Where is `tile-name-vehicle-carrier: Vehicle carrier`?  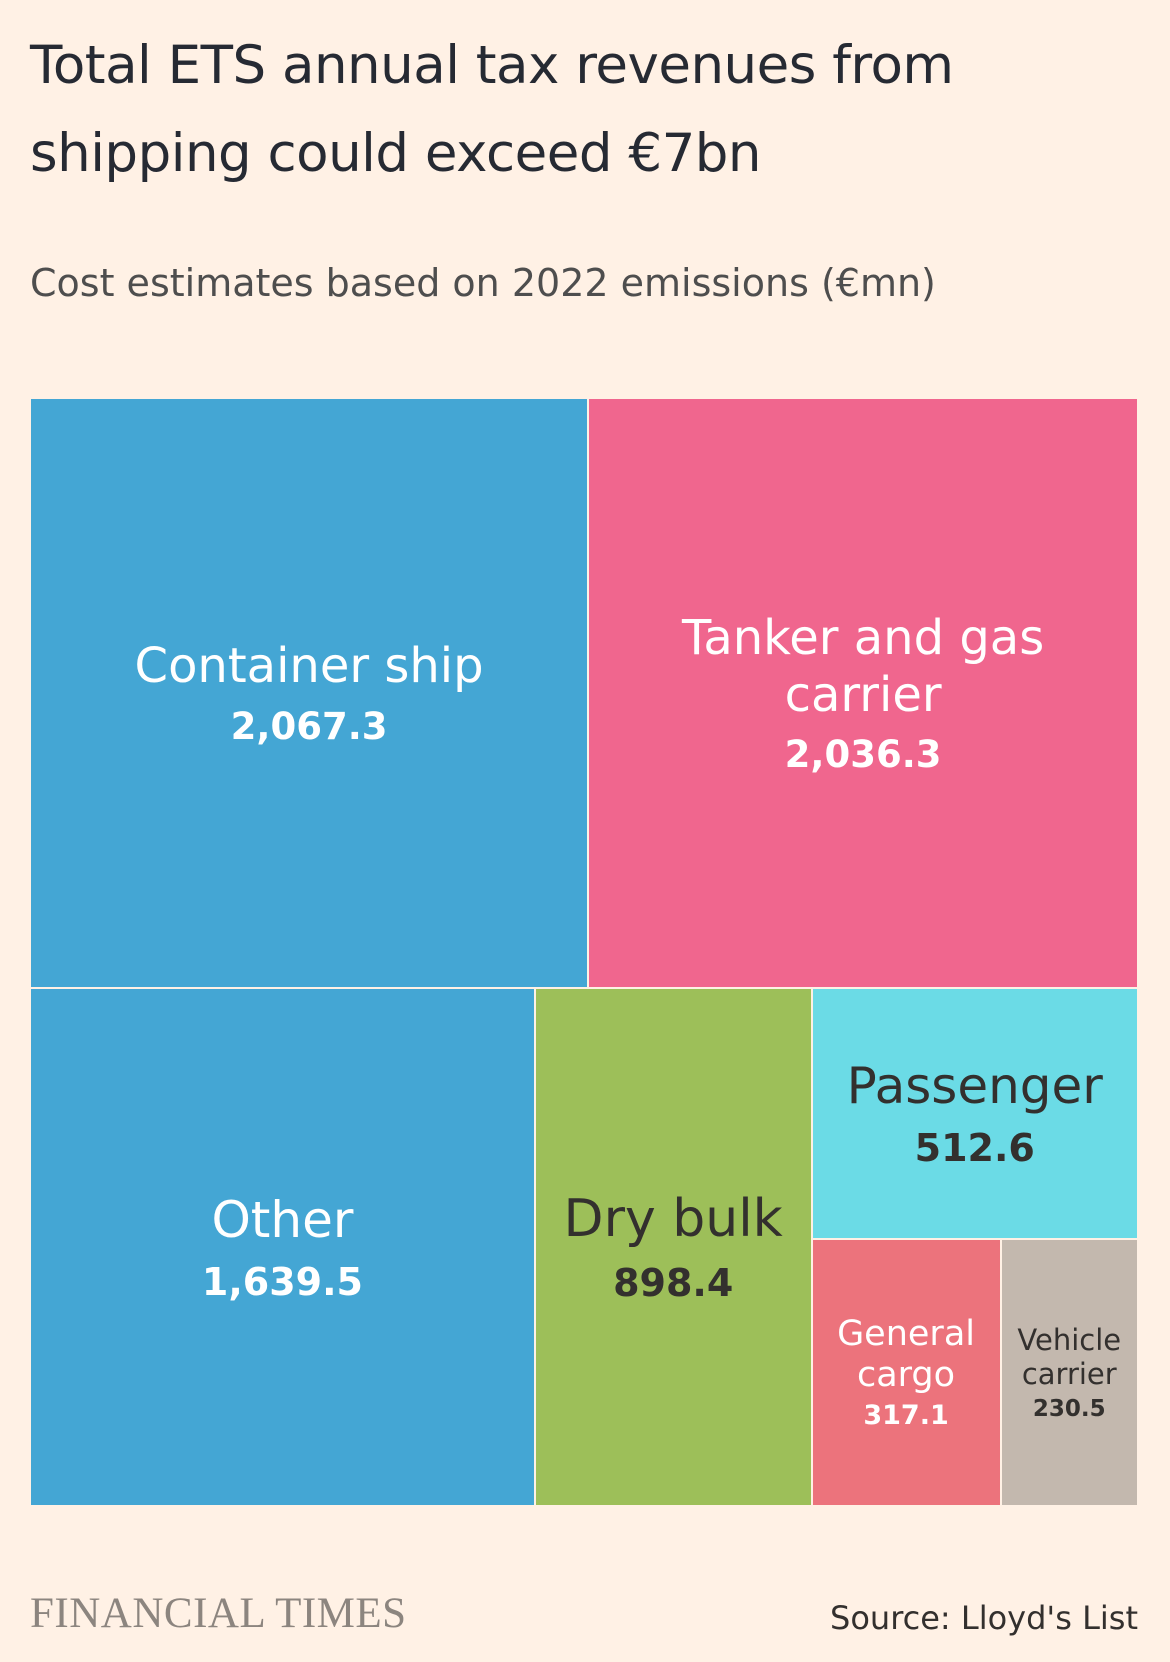 tile-name-vehicle-carrier: Vehicle carrier is located at coordinates (1069, 1357).